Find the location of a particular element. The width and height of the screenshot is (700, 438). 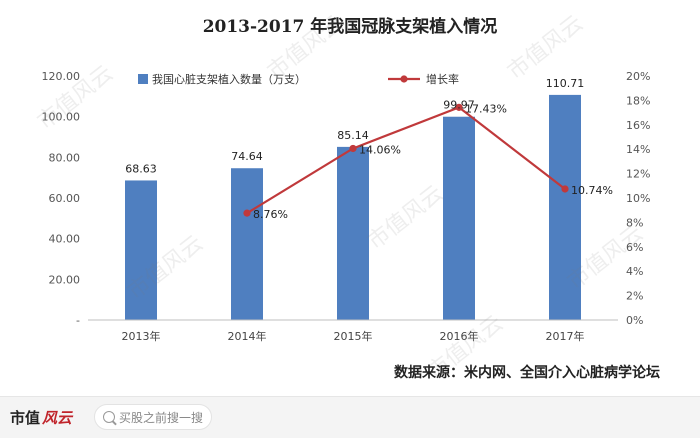

bar-value-label: 110.71 is located at coordinates (565, 83).